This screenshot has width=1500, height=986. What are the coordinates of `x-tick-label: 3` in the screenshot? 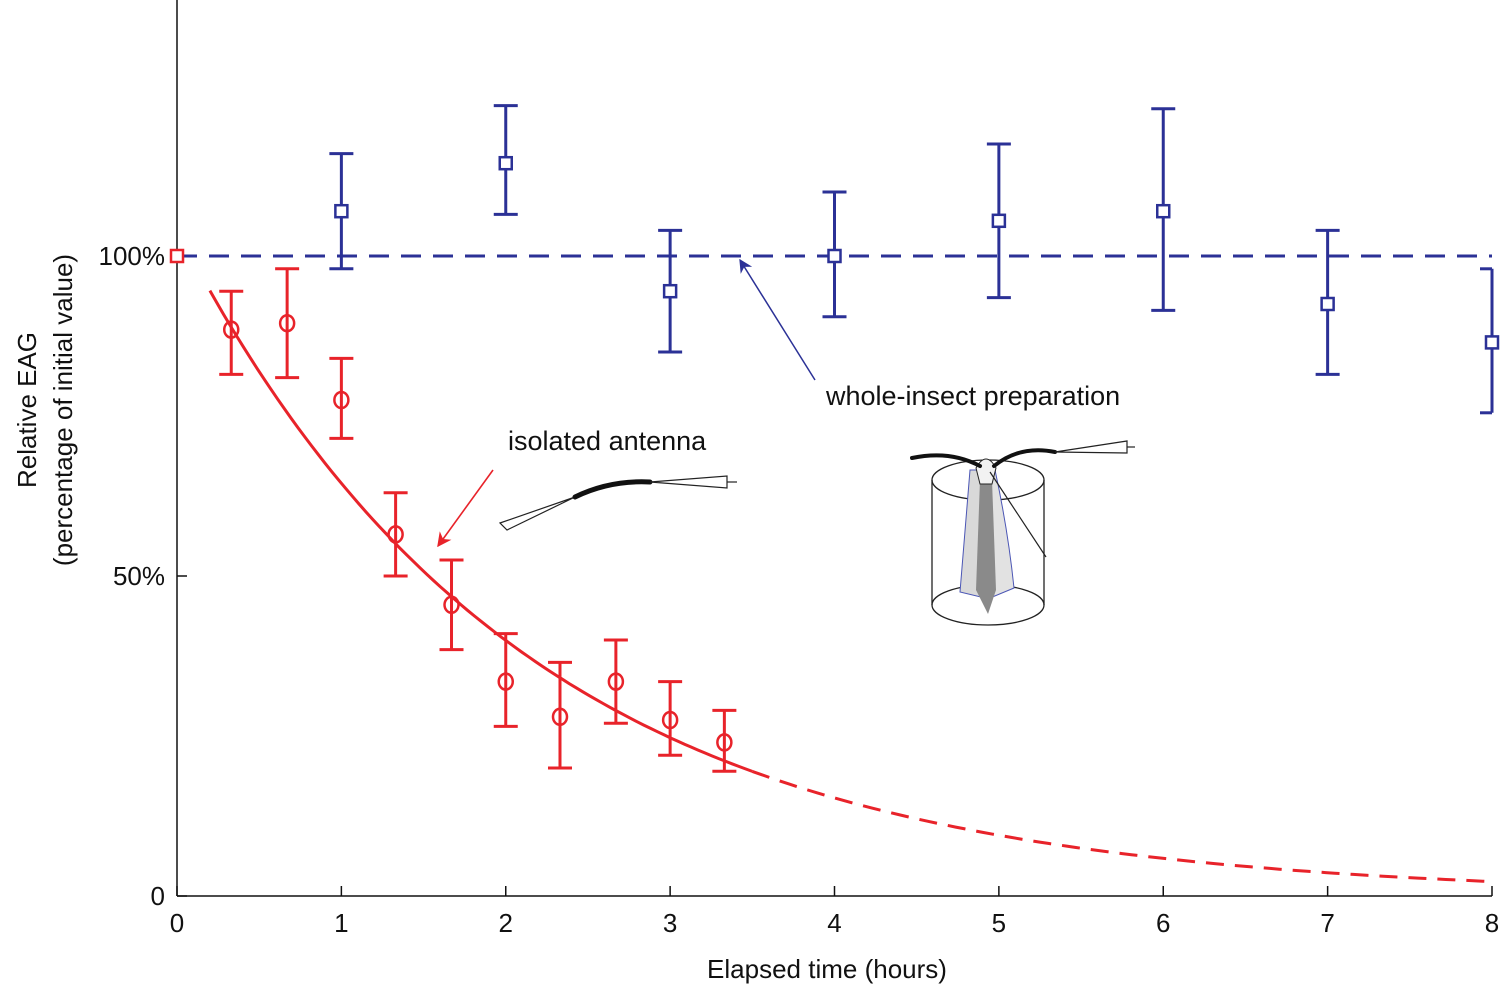 It's located at (670, 923).